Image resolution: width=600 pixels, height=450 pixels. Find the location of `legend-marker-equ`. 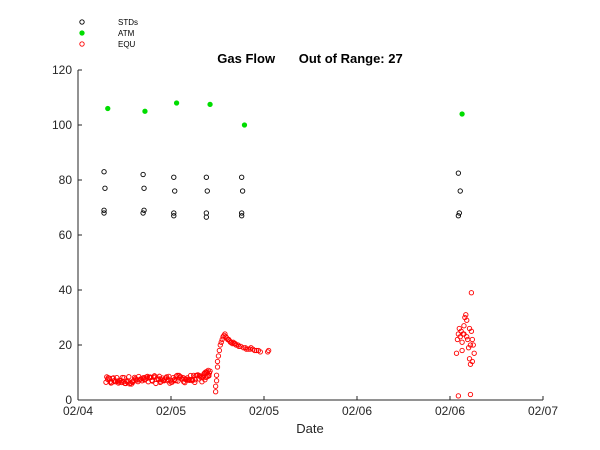

legend-marker-equ is located at coordinates (82, 44).